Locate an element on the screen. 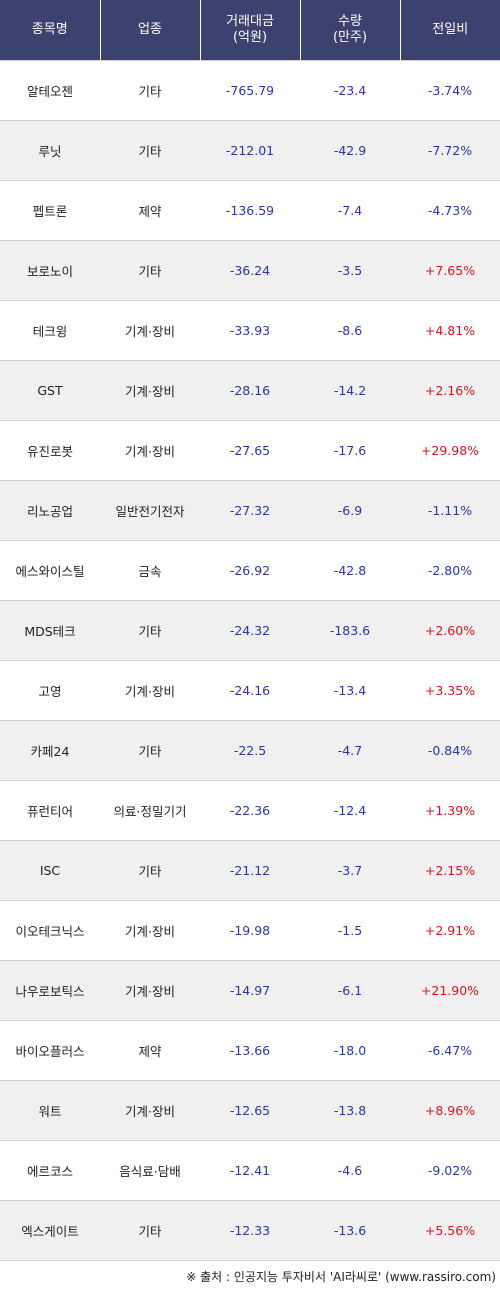 The height and width of the screenshot is (1312, 500). trade-amount-cell: -19.98 is located at coordinates (250, 930).